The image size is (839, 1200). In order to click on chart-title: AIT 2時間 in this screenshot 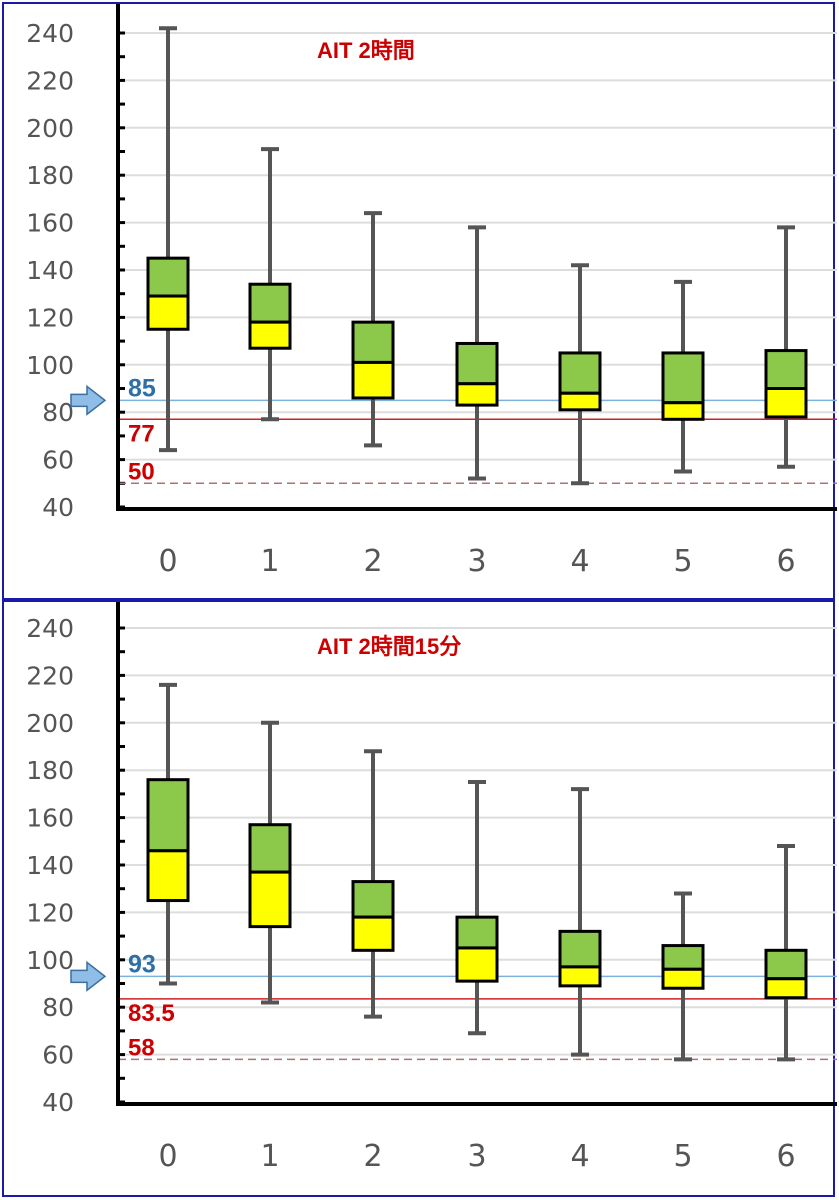, I will do `click(366, 50)`.